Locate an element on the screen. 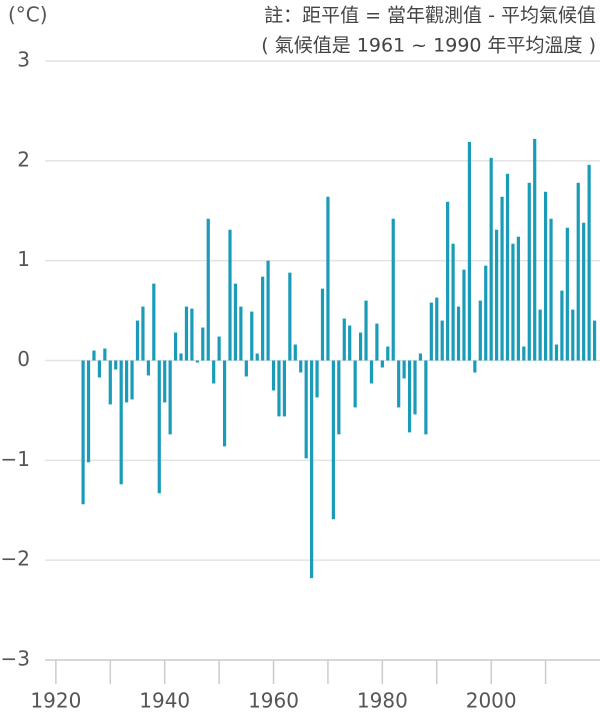  y-tick-label: −3 is located at coordinates (15, 659).